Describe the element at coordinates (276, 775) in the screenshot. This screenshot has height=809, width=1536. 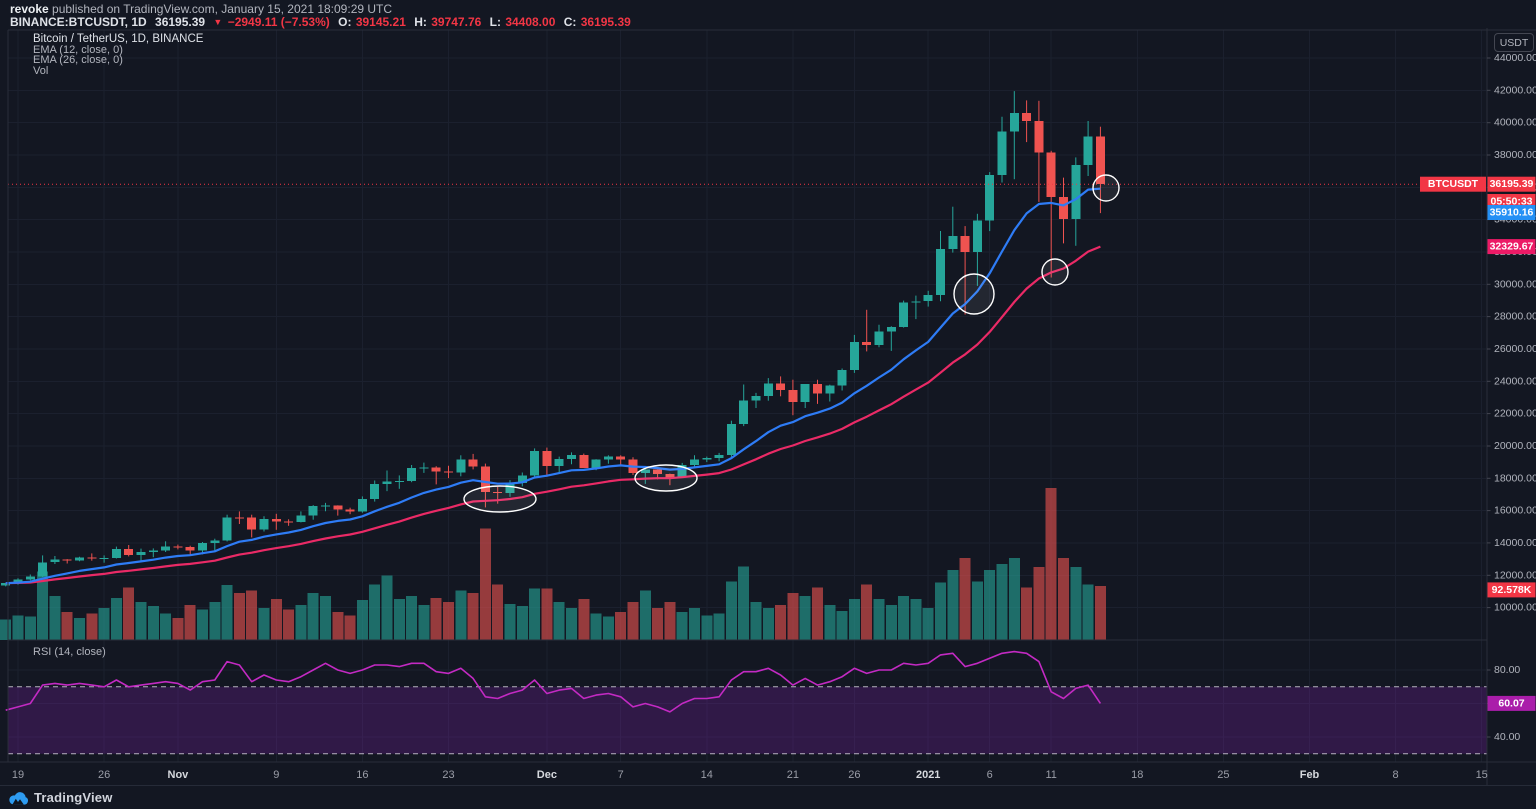
I see `svg-text: 9` at that location.